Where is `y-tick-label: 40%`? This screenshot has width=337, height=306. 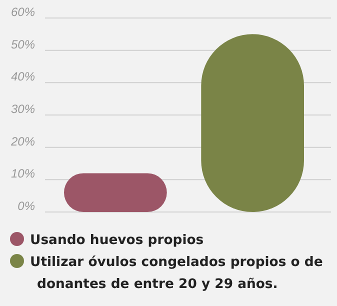
y-tick-label: 40% is located at coordinates (23, 77).